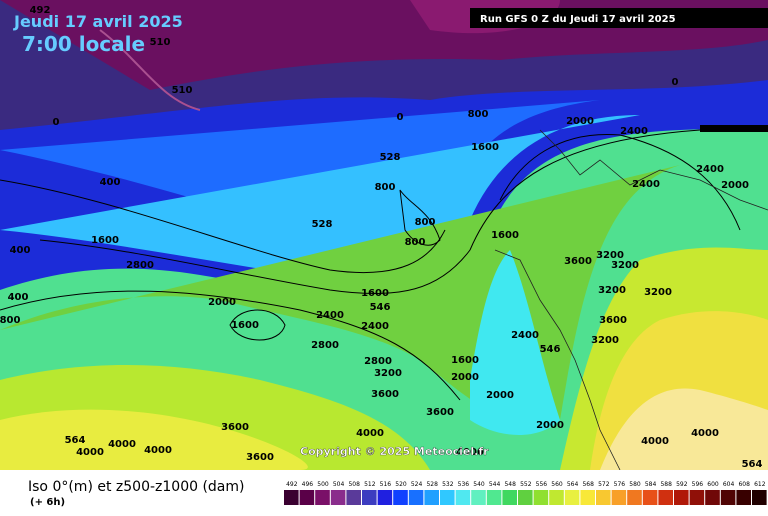 Image resolution: width=768 pixels, height=516 pixels. What do you see at coordinates (98, 21) in the screenshot?
I see `date: Jeudi 17 avril 2025` at bounding box center [98, 21].